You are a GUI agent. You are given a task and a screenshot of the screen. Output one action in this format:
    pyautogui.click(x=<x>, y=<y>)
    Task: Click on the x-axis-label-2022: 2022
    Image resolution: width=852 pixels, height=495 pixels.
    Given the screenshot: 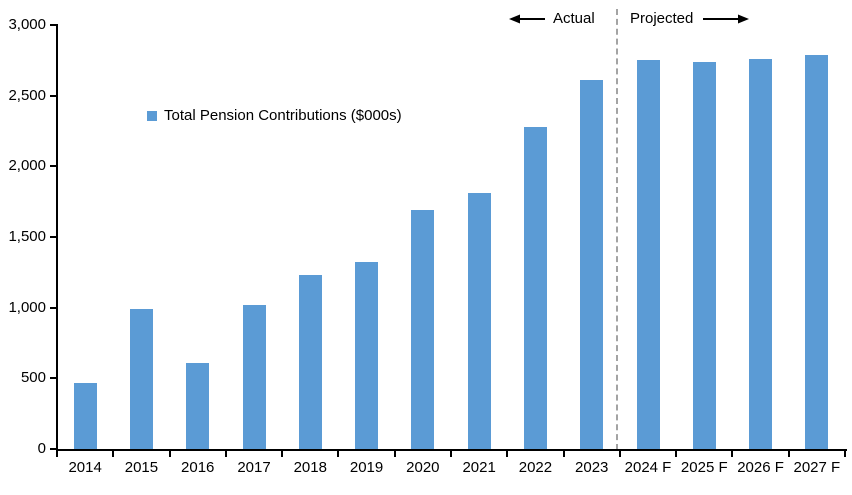 What is the action you would take?
    pyautogui.click(x=535, y=467)
    